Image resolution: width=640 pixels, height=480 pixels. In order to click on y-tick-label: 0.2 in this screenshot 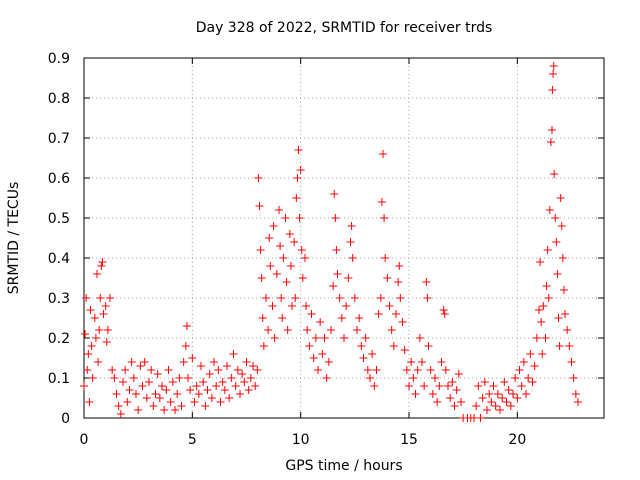, I will do `click(59, 339)`.